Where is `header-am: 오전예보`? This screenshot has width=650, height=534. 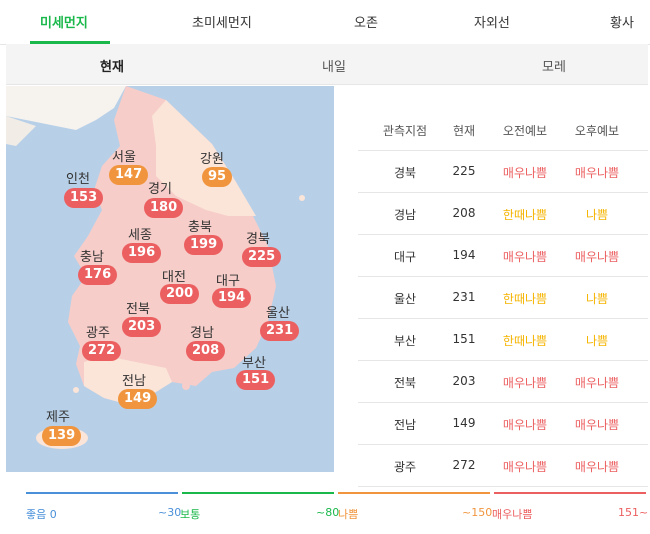 header-am: 오전예보 is located at coordinates (525, 131).